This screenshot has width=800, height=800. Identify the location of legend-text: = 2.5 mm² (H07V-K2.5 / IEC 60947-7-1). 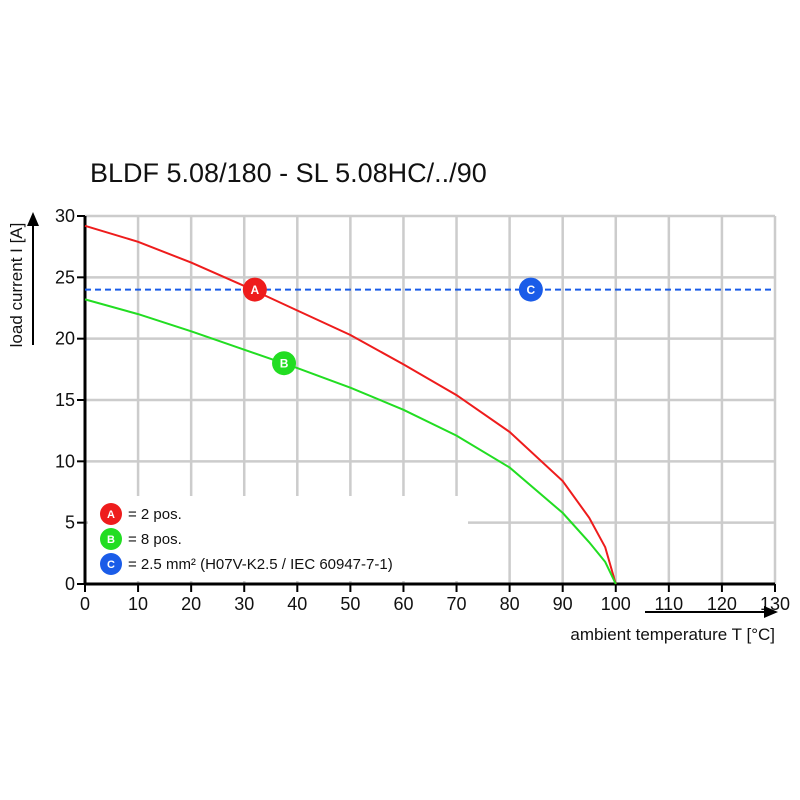
(260, 564).